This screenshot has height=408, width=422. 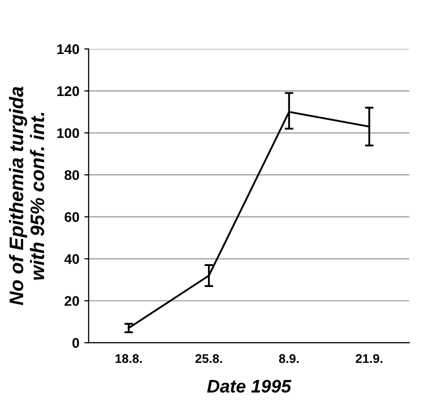 What do you see at coordinates (68, 91) in the screenshot?
I see `y-tick-label: 120` at bounding box center [68, 91].